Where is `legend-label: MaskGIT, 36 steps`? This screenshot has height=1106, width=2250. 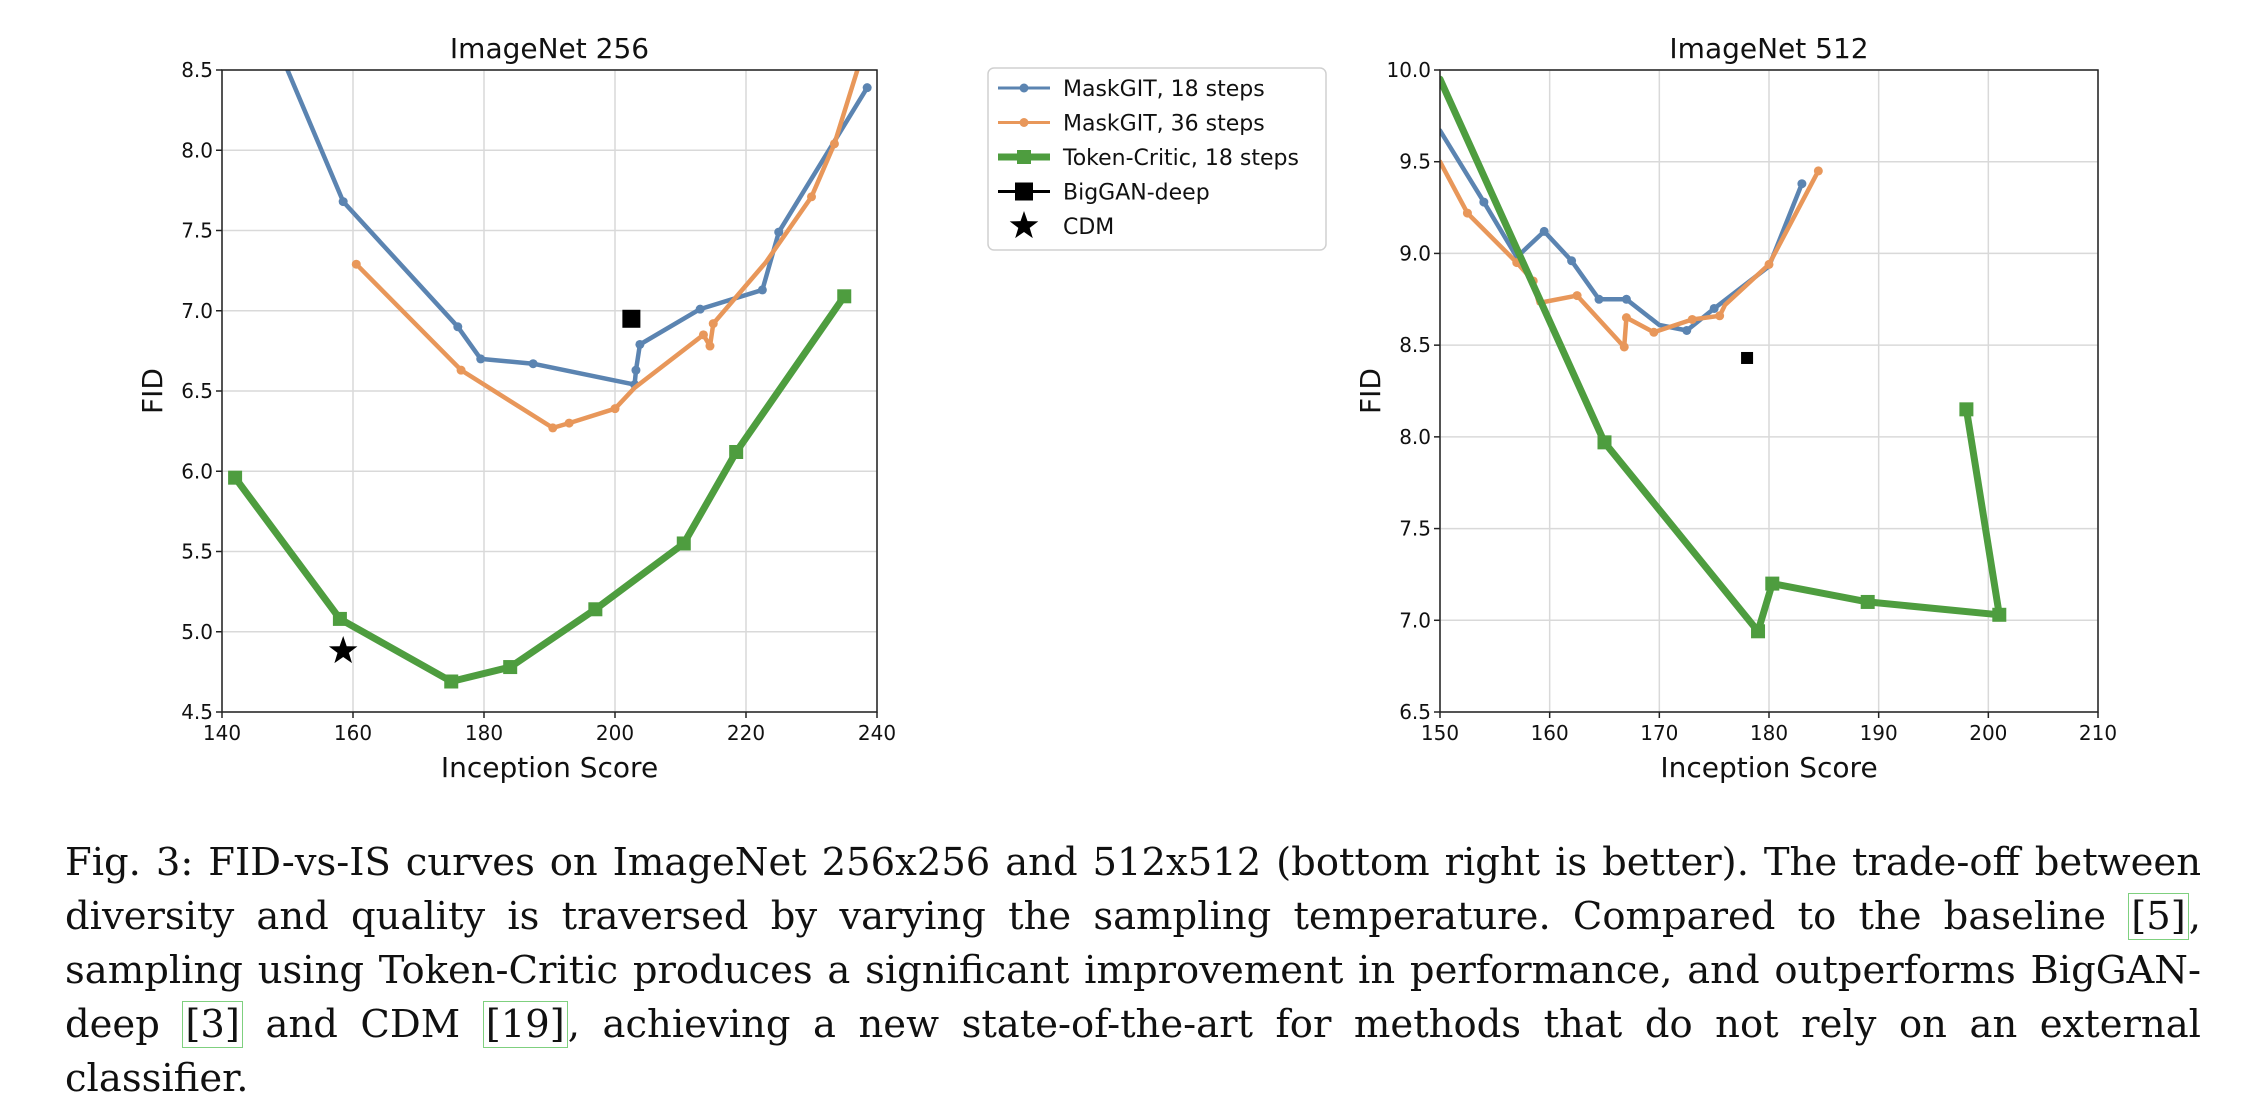
legend-label: MaskGIT, 36 steps is located at coordinates (1164, 124).